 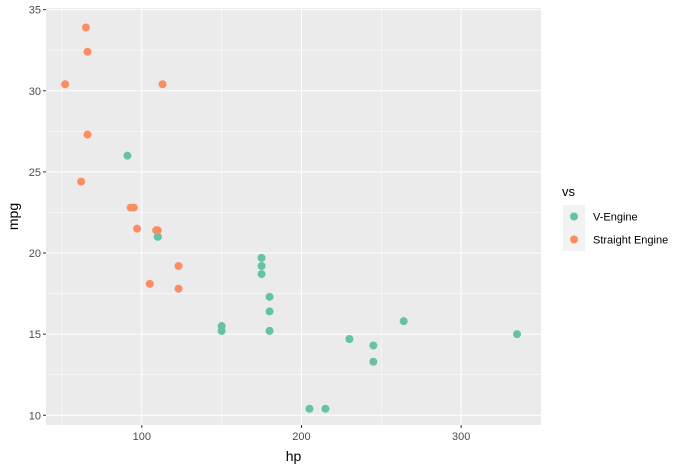 What do you see at coordinates (574, 239) in the screenshot?
I see `legend-dot-straight-engine` at bounding box center [574, 239].